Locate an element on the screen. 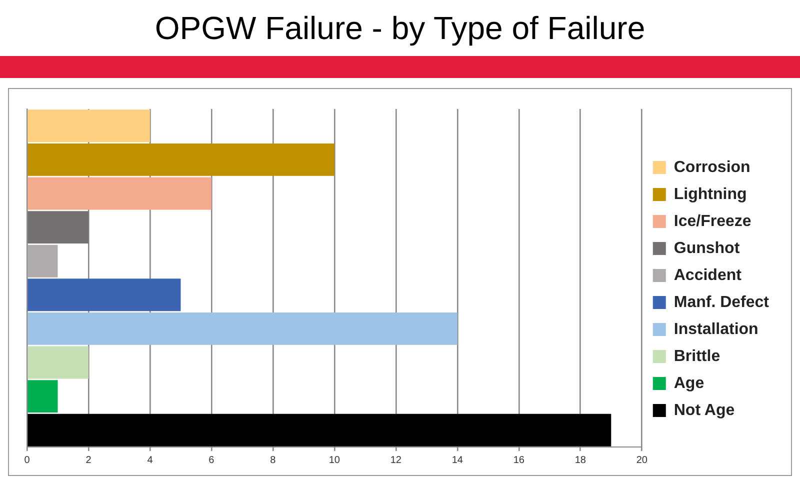 This screenshot has width=800, height=484. legend-label: Manf. Defect is located at coordinates (722, 302).